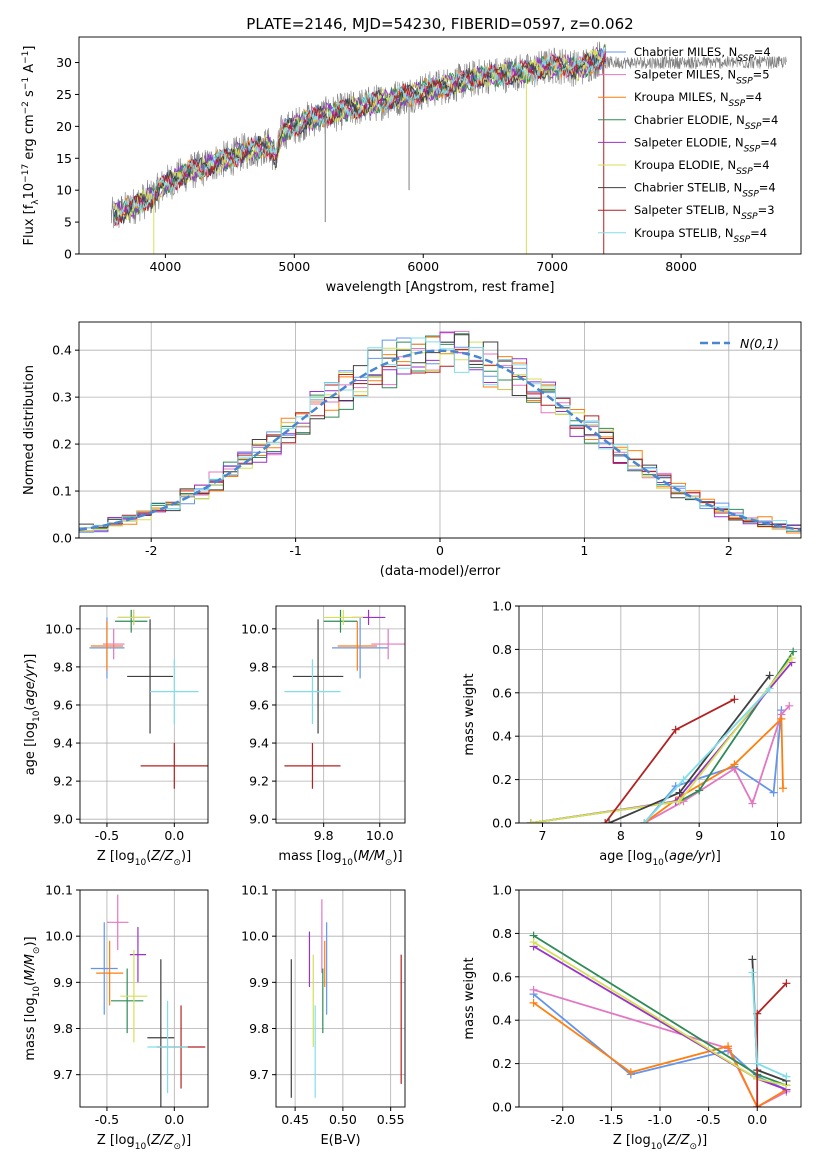 The image size is (819, 1170). I want to click on y-tick-label: 0.6, so click(502, 976).